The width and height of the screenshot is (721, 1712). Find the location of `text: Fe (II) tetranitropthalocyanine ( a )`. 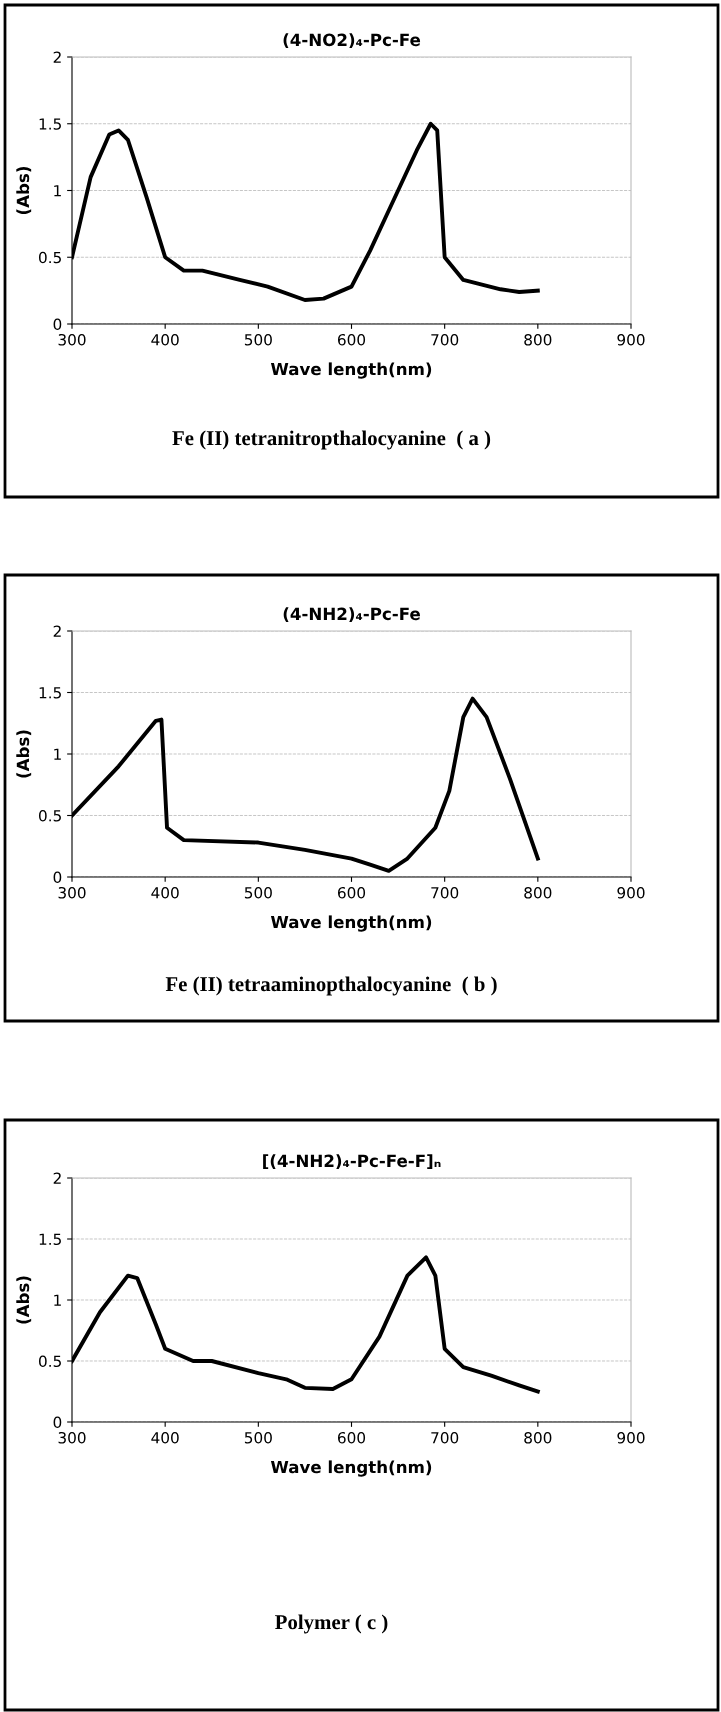

text: Fe (II) tetranitropthalocyanine ( a ) is located at coordinates (331, 440).